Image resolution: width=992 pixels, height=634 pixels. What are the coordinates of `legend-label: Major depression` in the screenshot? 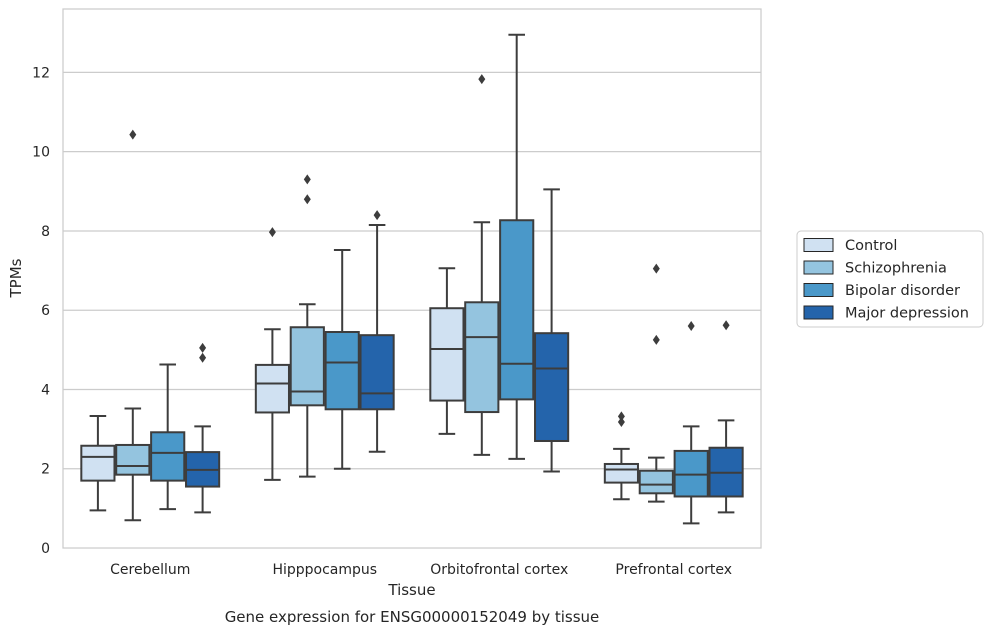 It's located at (907, 314).